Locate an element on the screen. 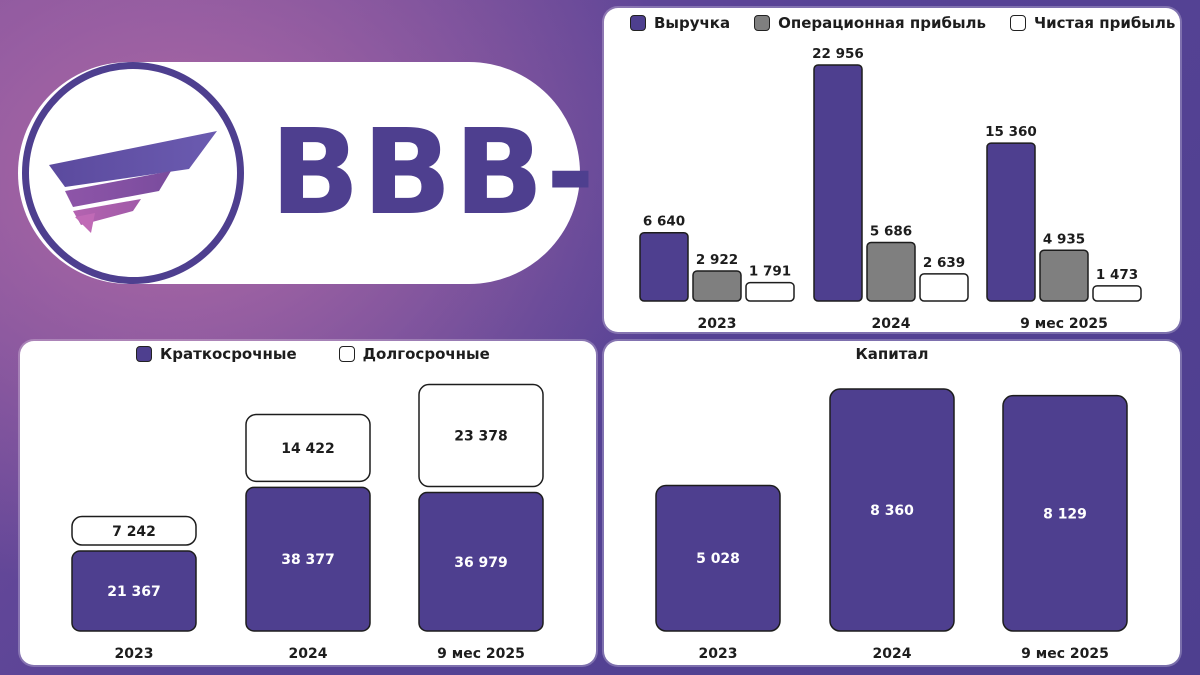  bar-short-term-2023 is located at coordinates (134, 591).